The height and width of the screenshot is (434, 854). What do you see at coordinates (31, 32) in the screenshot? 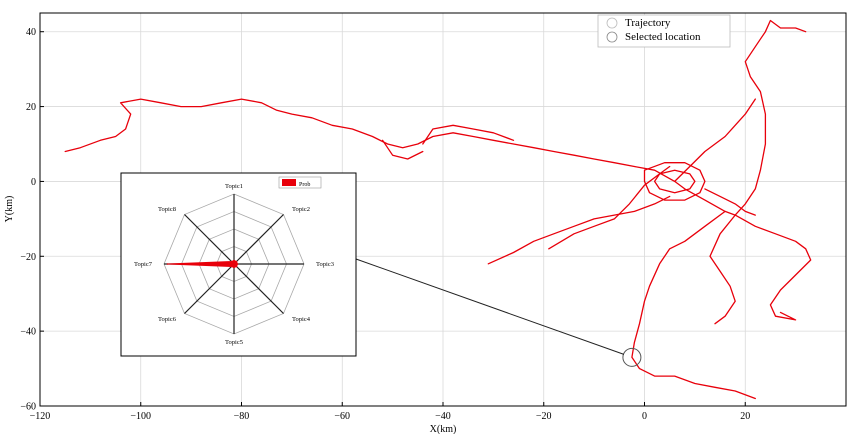
I see `y-tick-label: 40` at bounding box center [31, 32].